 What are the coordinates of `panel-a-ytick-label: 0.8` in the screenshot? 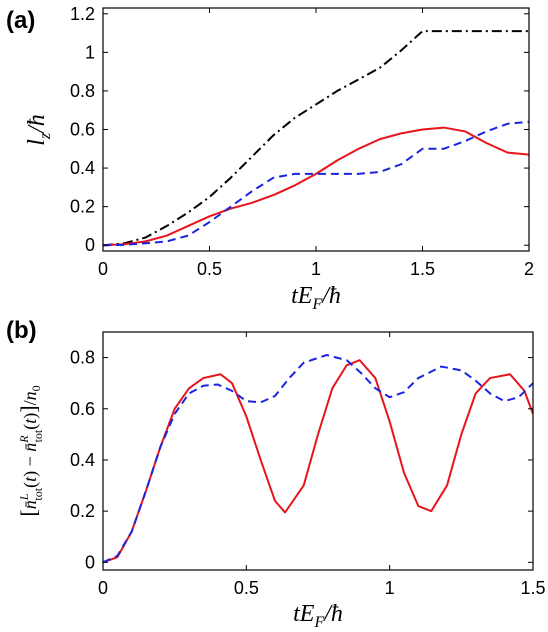 It's located at (82, 91).